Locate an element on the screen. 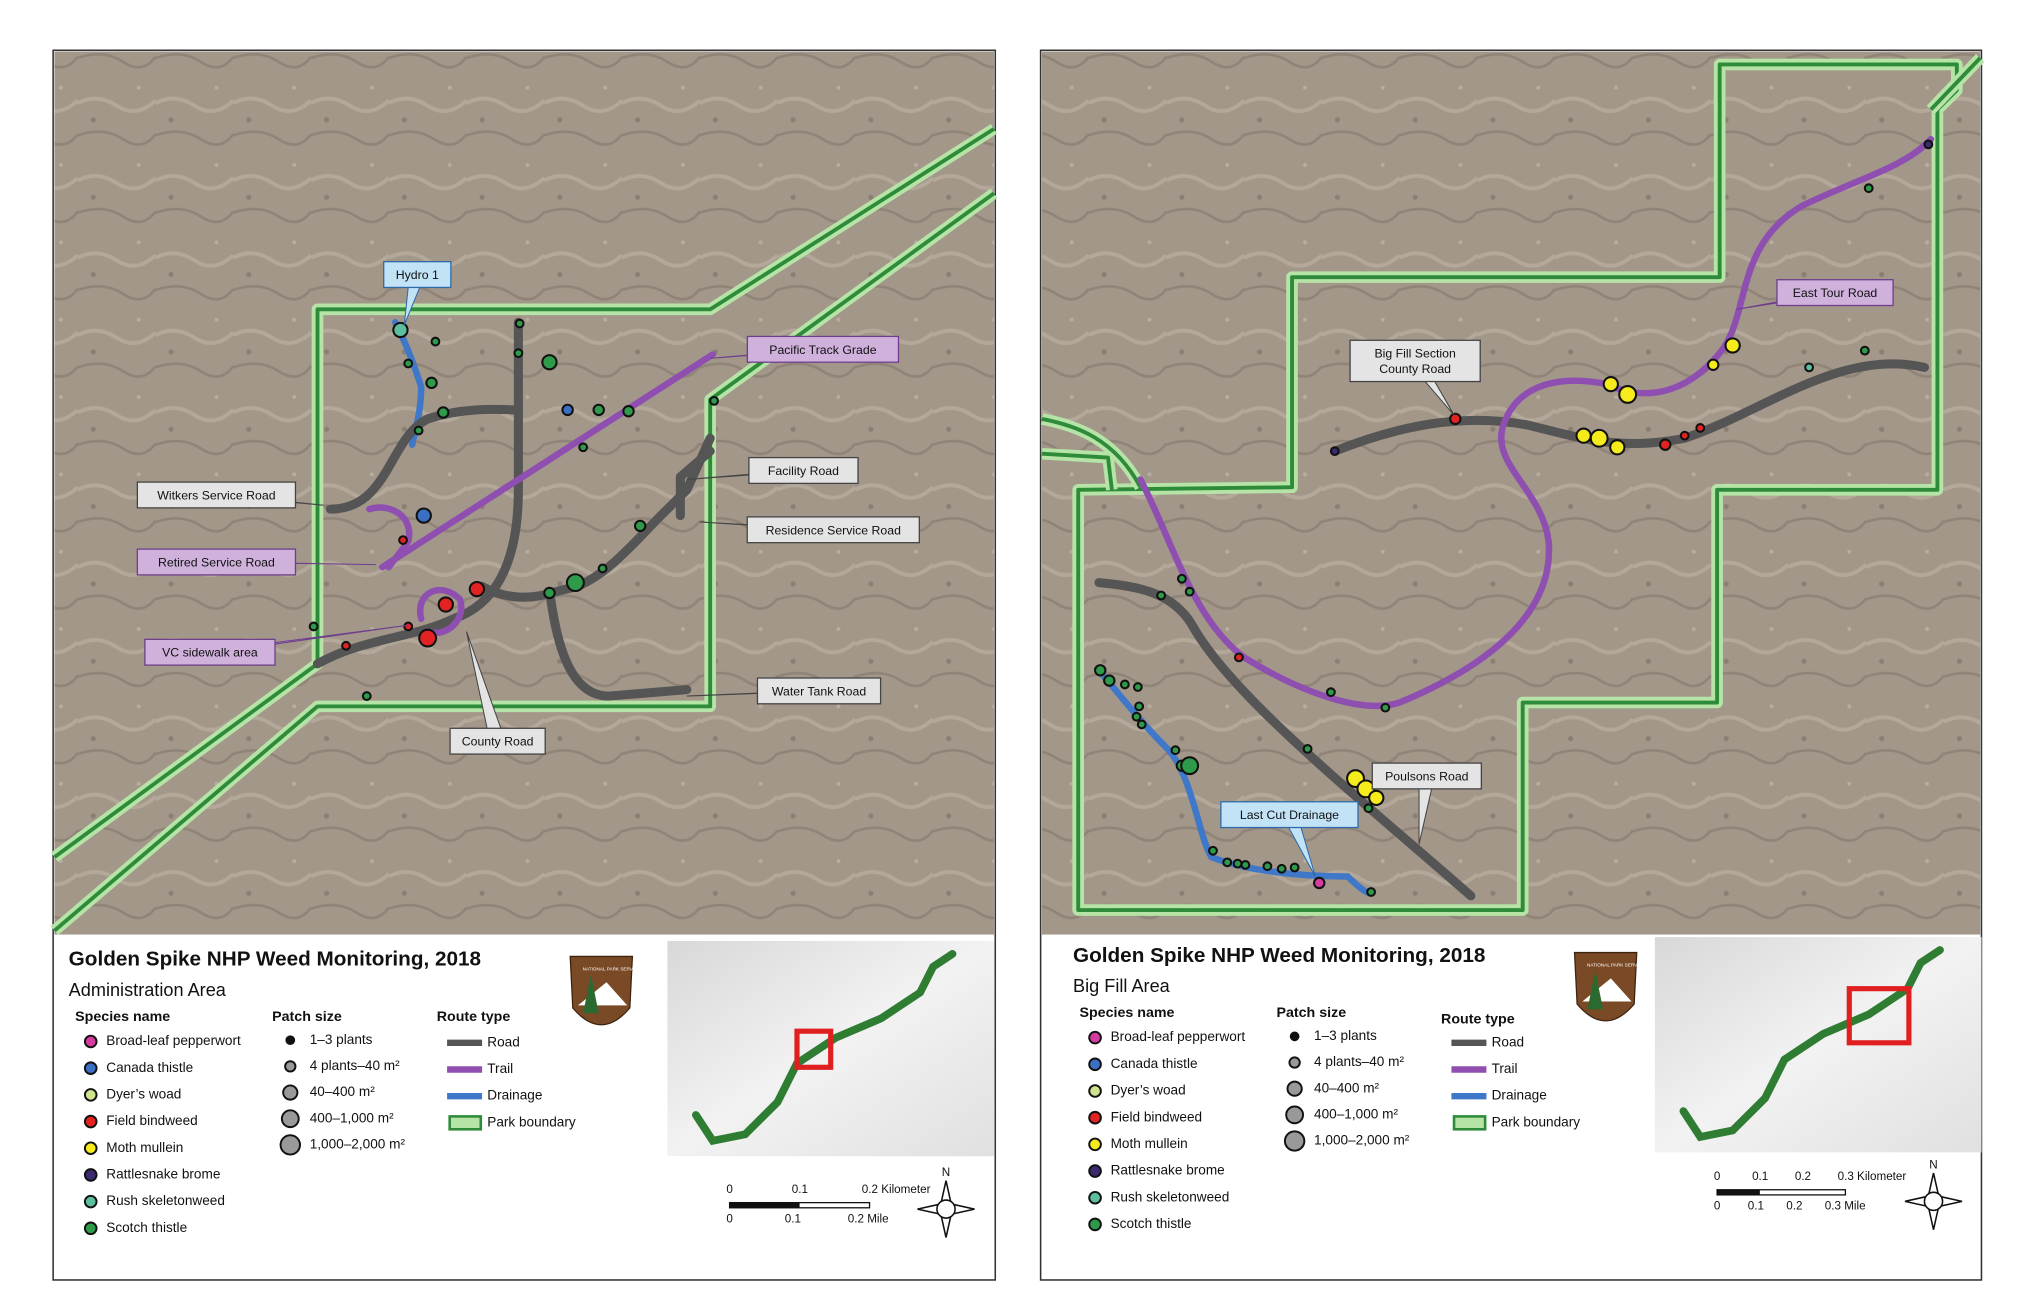 The image size is (2032, 1289). inset-map is located at coordinates (1818, 1045).